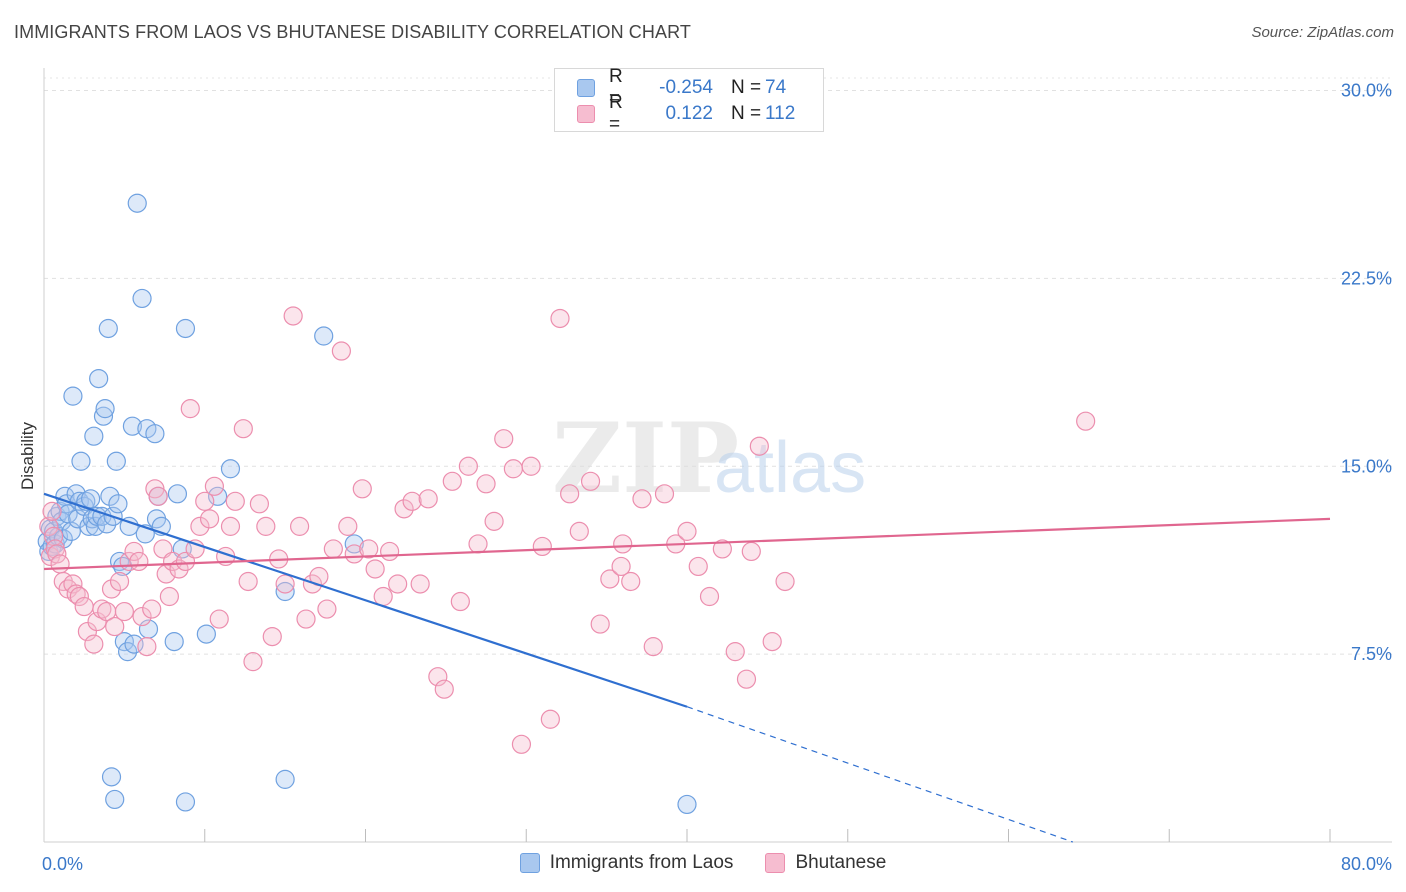  What do you see at coordinates (586, 88) in the screenshot?
I see `legend-swatch-laos` at bounding box center [586, 88].